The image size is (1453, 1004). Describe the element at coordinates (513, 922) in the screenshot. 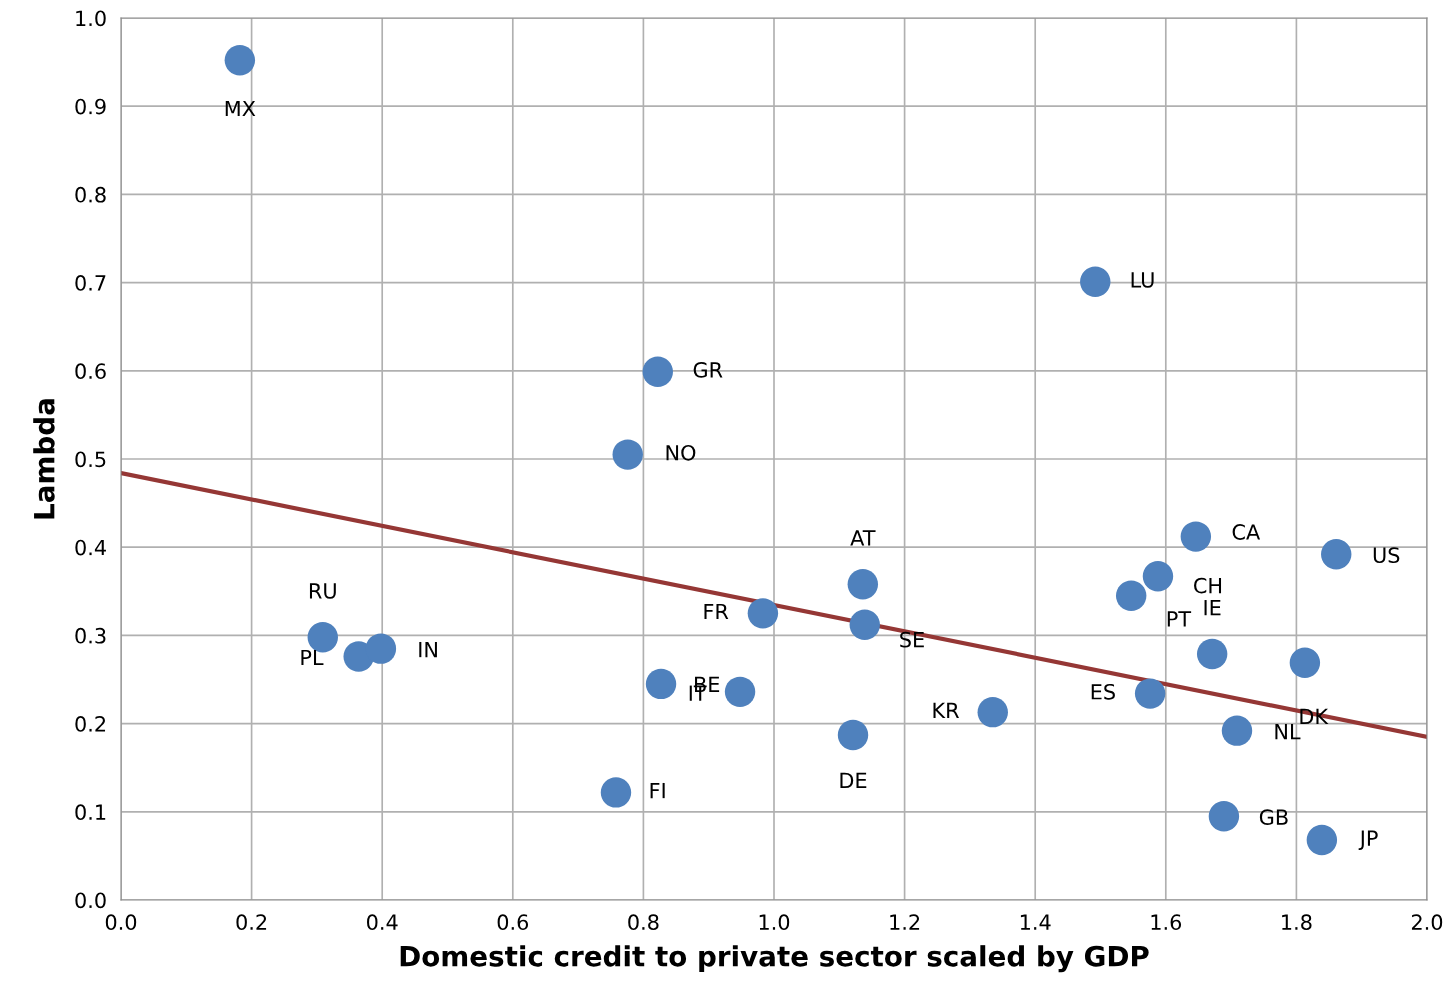

I see `x-tick-label: 0.6` at that location.